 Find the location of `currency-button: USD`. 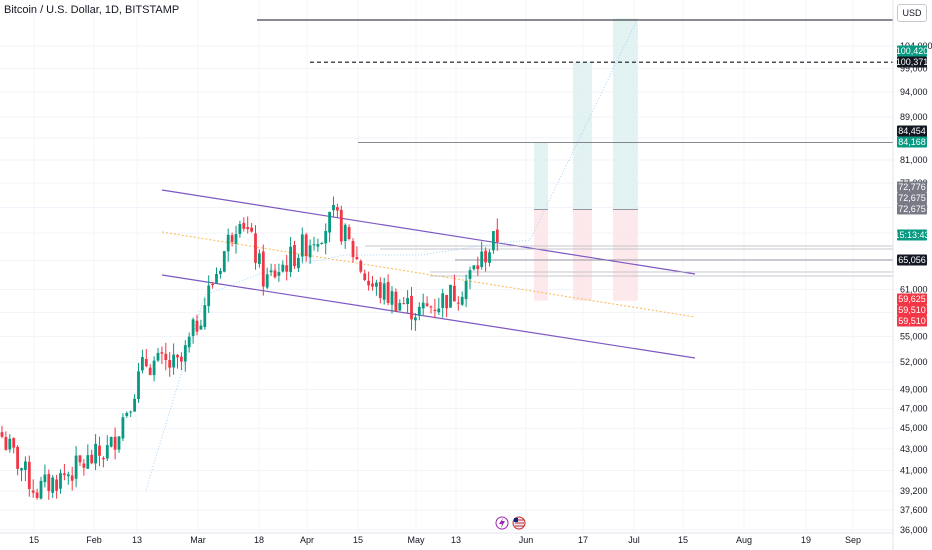

currency-button: USD is located at coordinates (912, 13).